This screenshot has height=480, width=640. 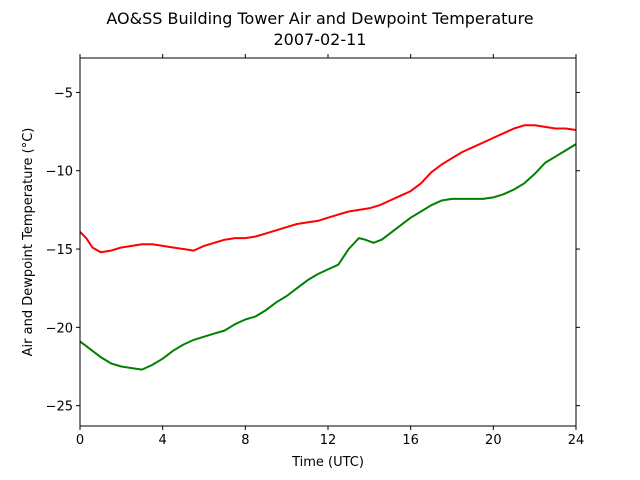 I want to click on x-tick-label: 24, so click(x=576, y=440).